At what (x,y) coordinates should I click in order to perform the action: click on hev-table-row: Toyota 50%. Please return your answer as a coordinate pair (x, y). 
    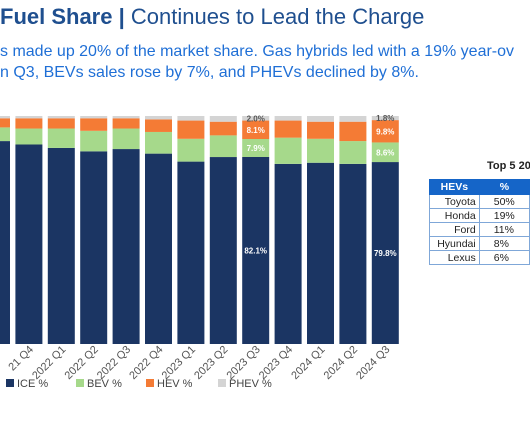
    Looking at the image, I should click on (479, 201).